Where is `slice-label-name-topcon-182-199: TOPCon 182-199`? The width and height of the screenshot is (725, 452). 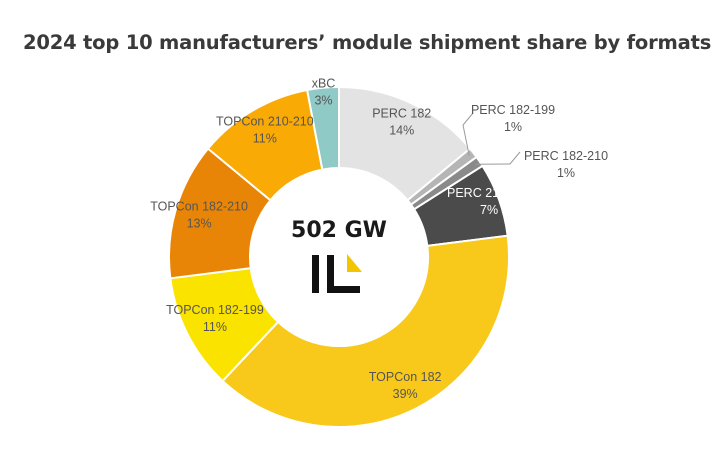
slice-label-name-topcon-182-199: TOPCon 182-199 is located at coordinates (215, 310).